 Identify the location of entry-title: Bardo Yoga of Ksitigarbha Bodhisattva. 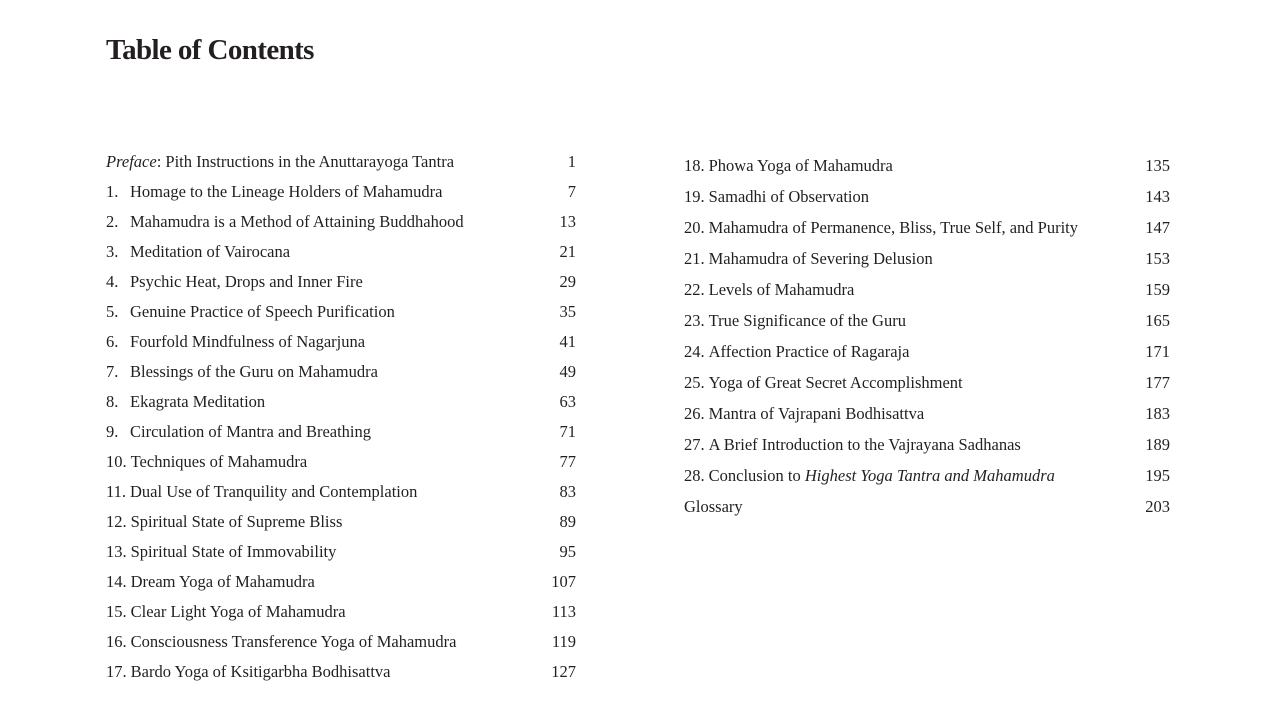
(260, 671).